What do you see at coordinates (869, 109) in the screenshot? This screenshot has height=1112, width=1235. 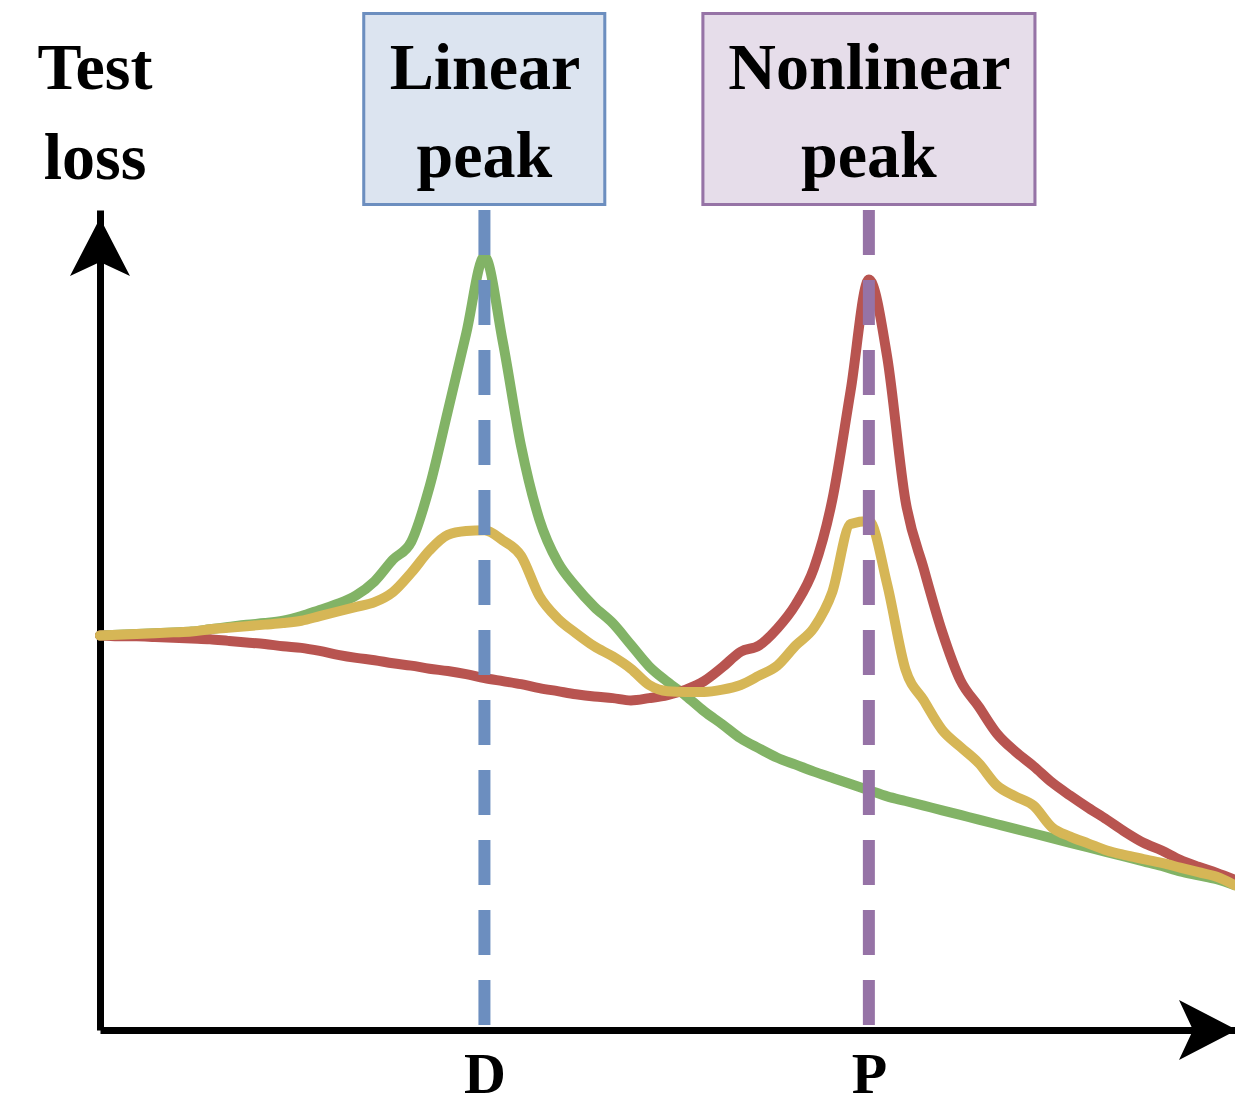 I see `ref-line-label: Nonlinear peak` at bounding box center [869, 109].